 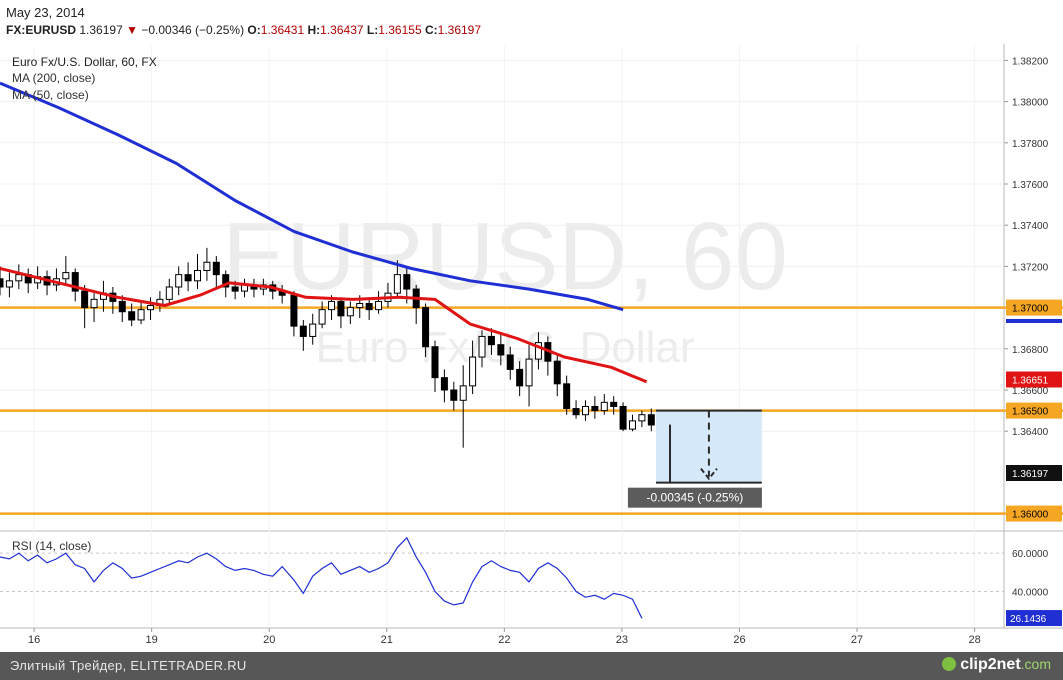 I want to click on low-label: L:, so click(x=372, y=30).